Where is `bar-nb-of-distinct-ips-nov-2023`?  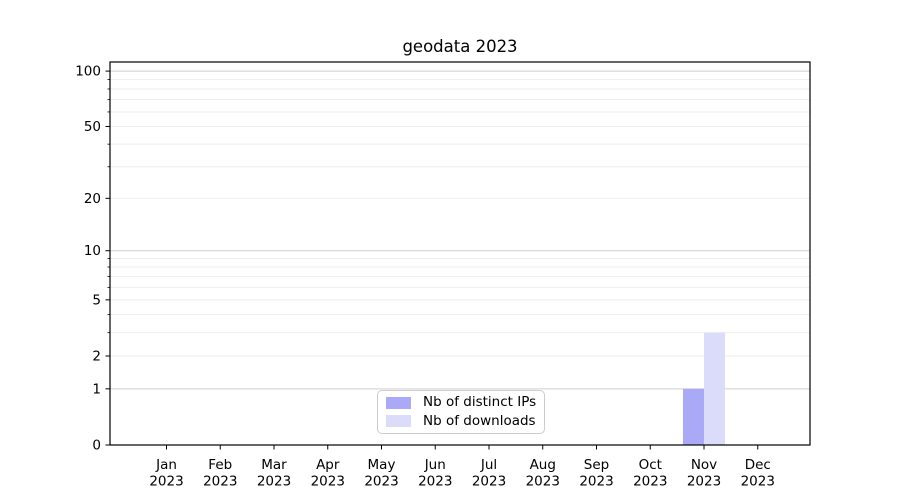 bar-nb-of-distinct-ips-nov-2023 is located at coordinates (693, 416).